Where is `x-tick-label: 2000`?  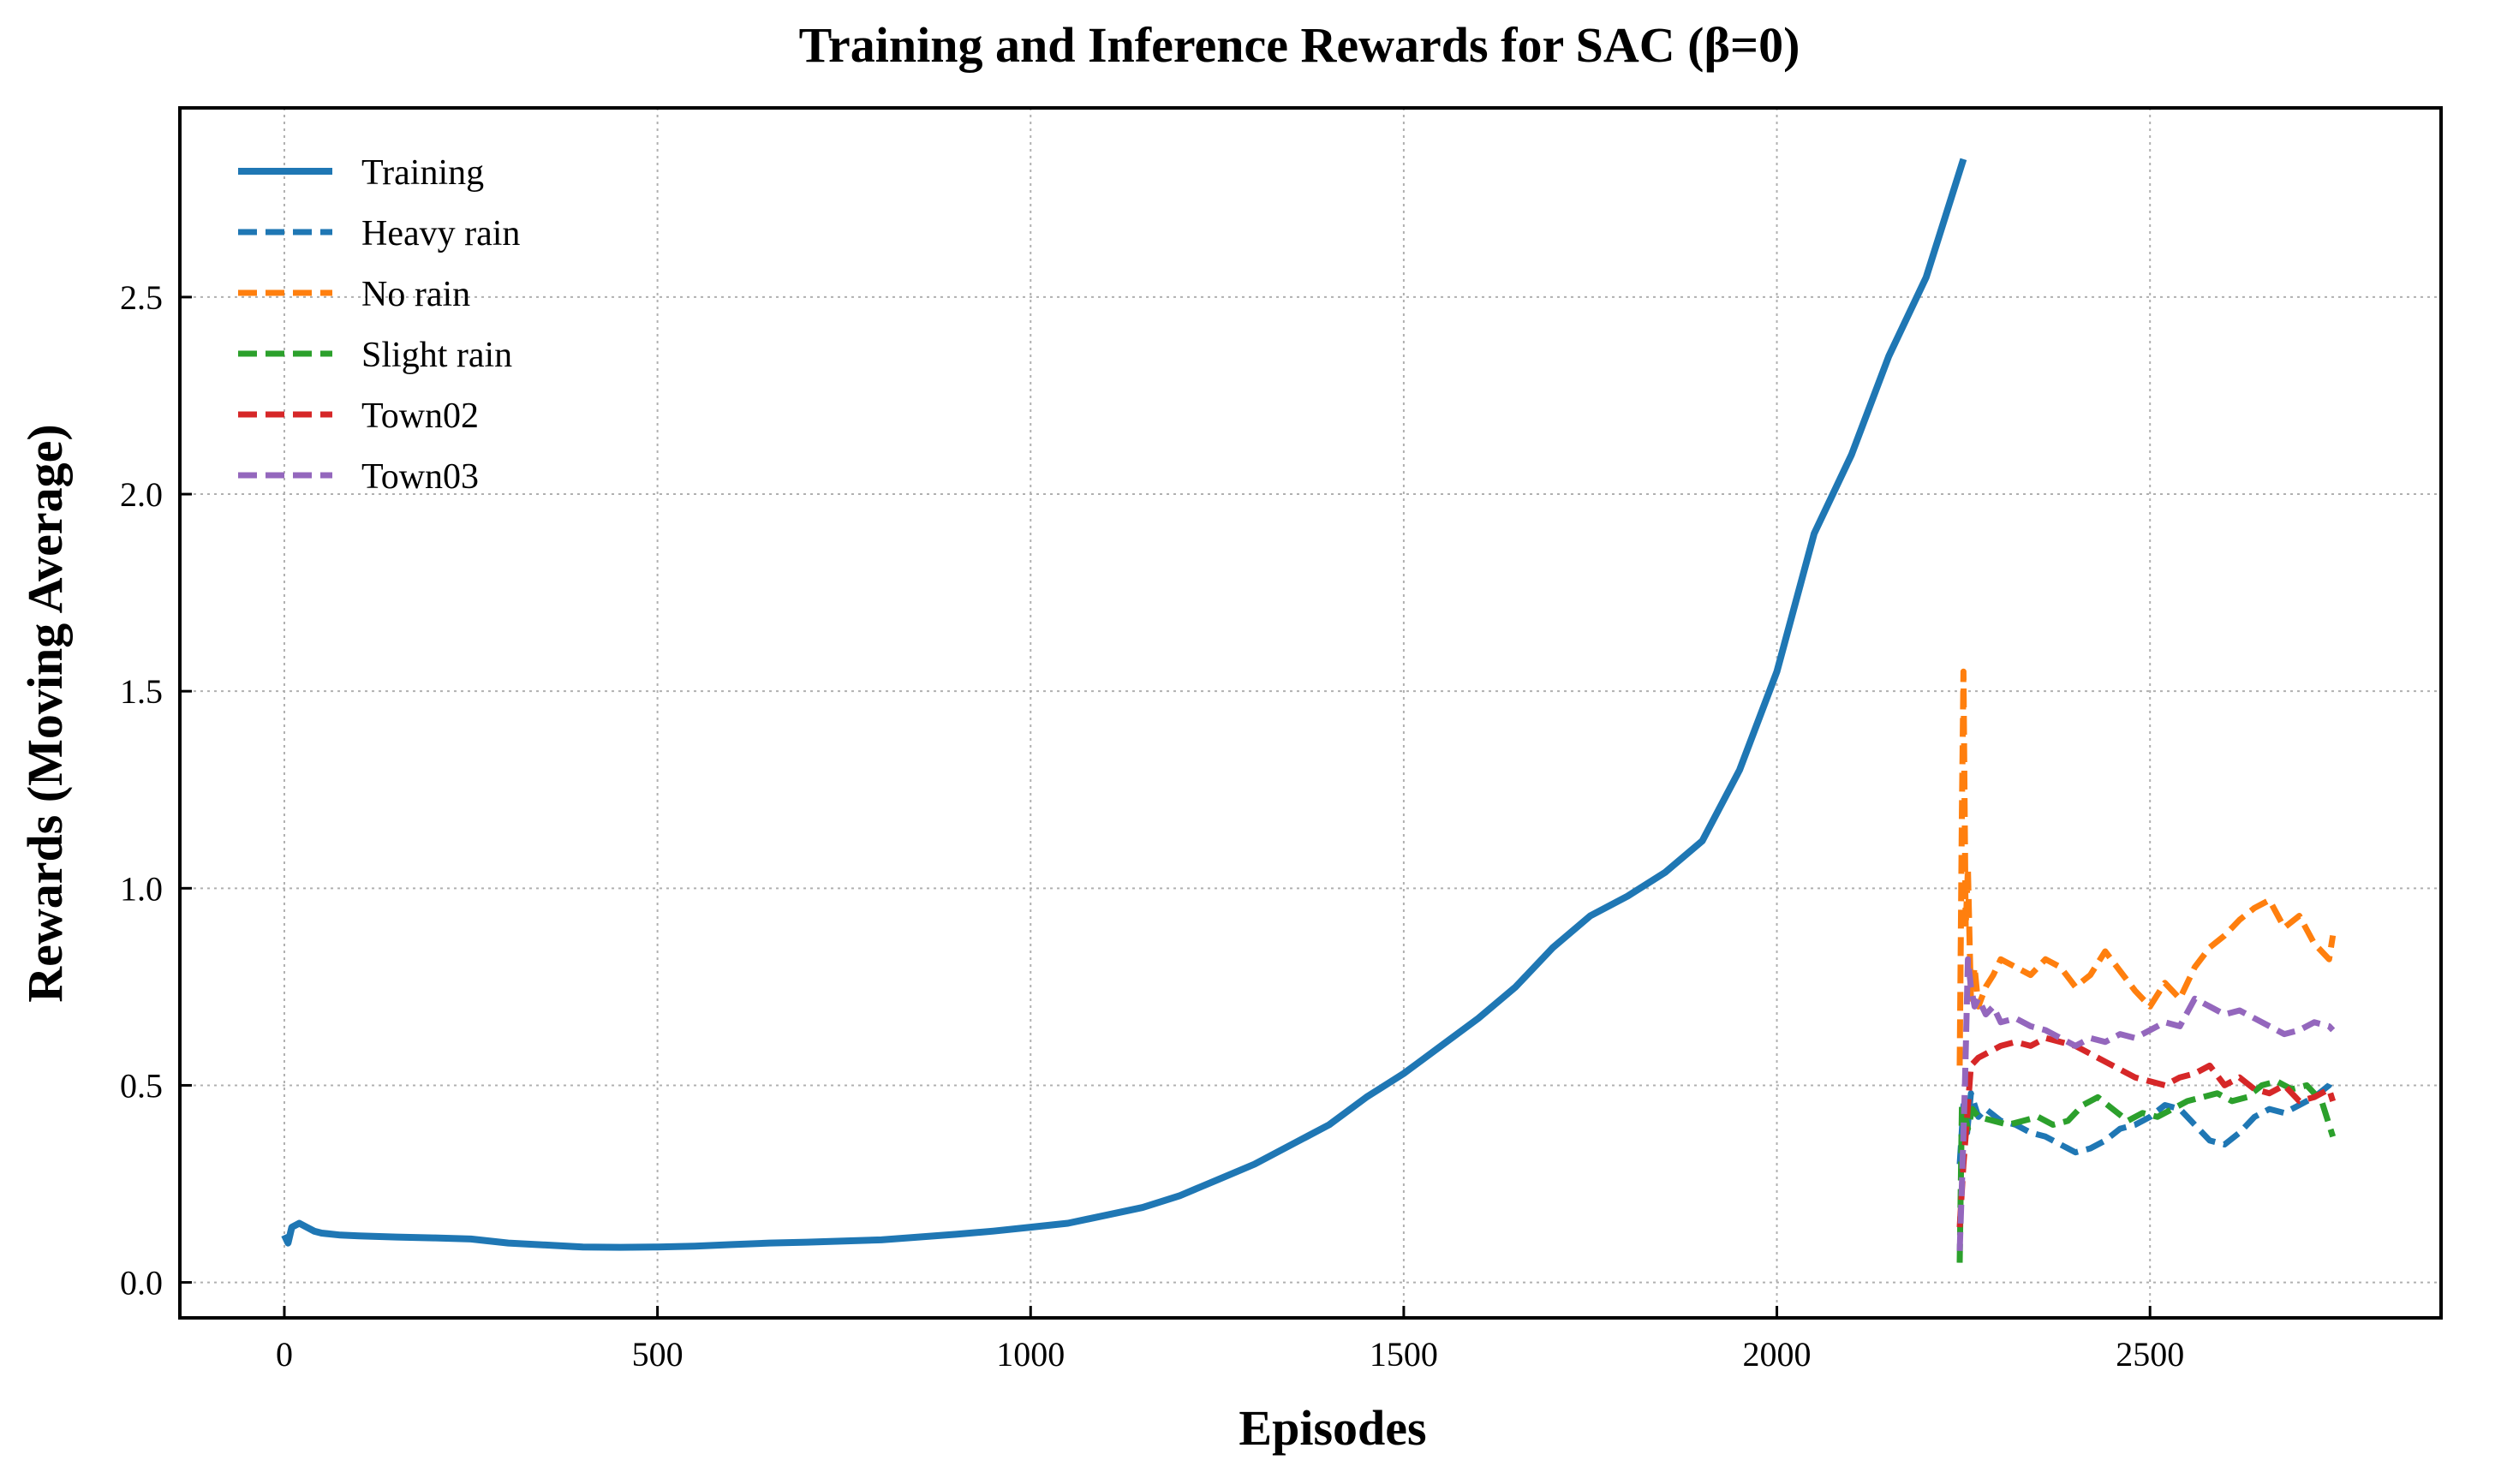
x-tick-label: 2000 is located at coordinates (1777, 1354).